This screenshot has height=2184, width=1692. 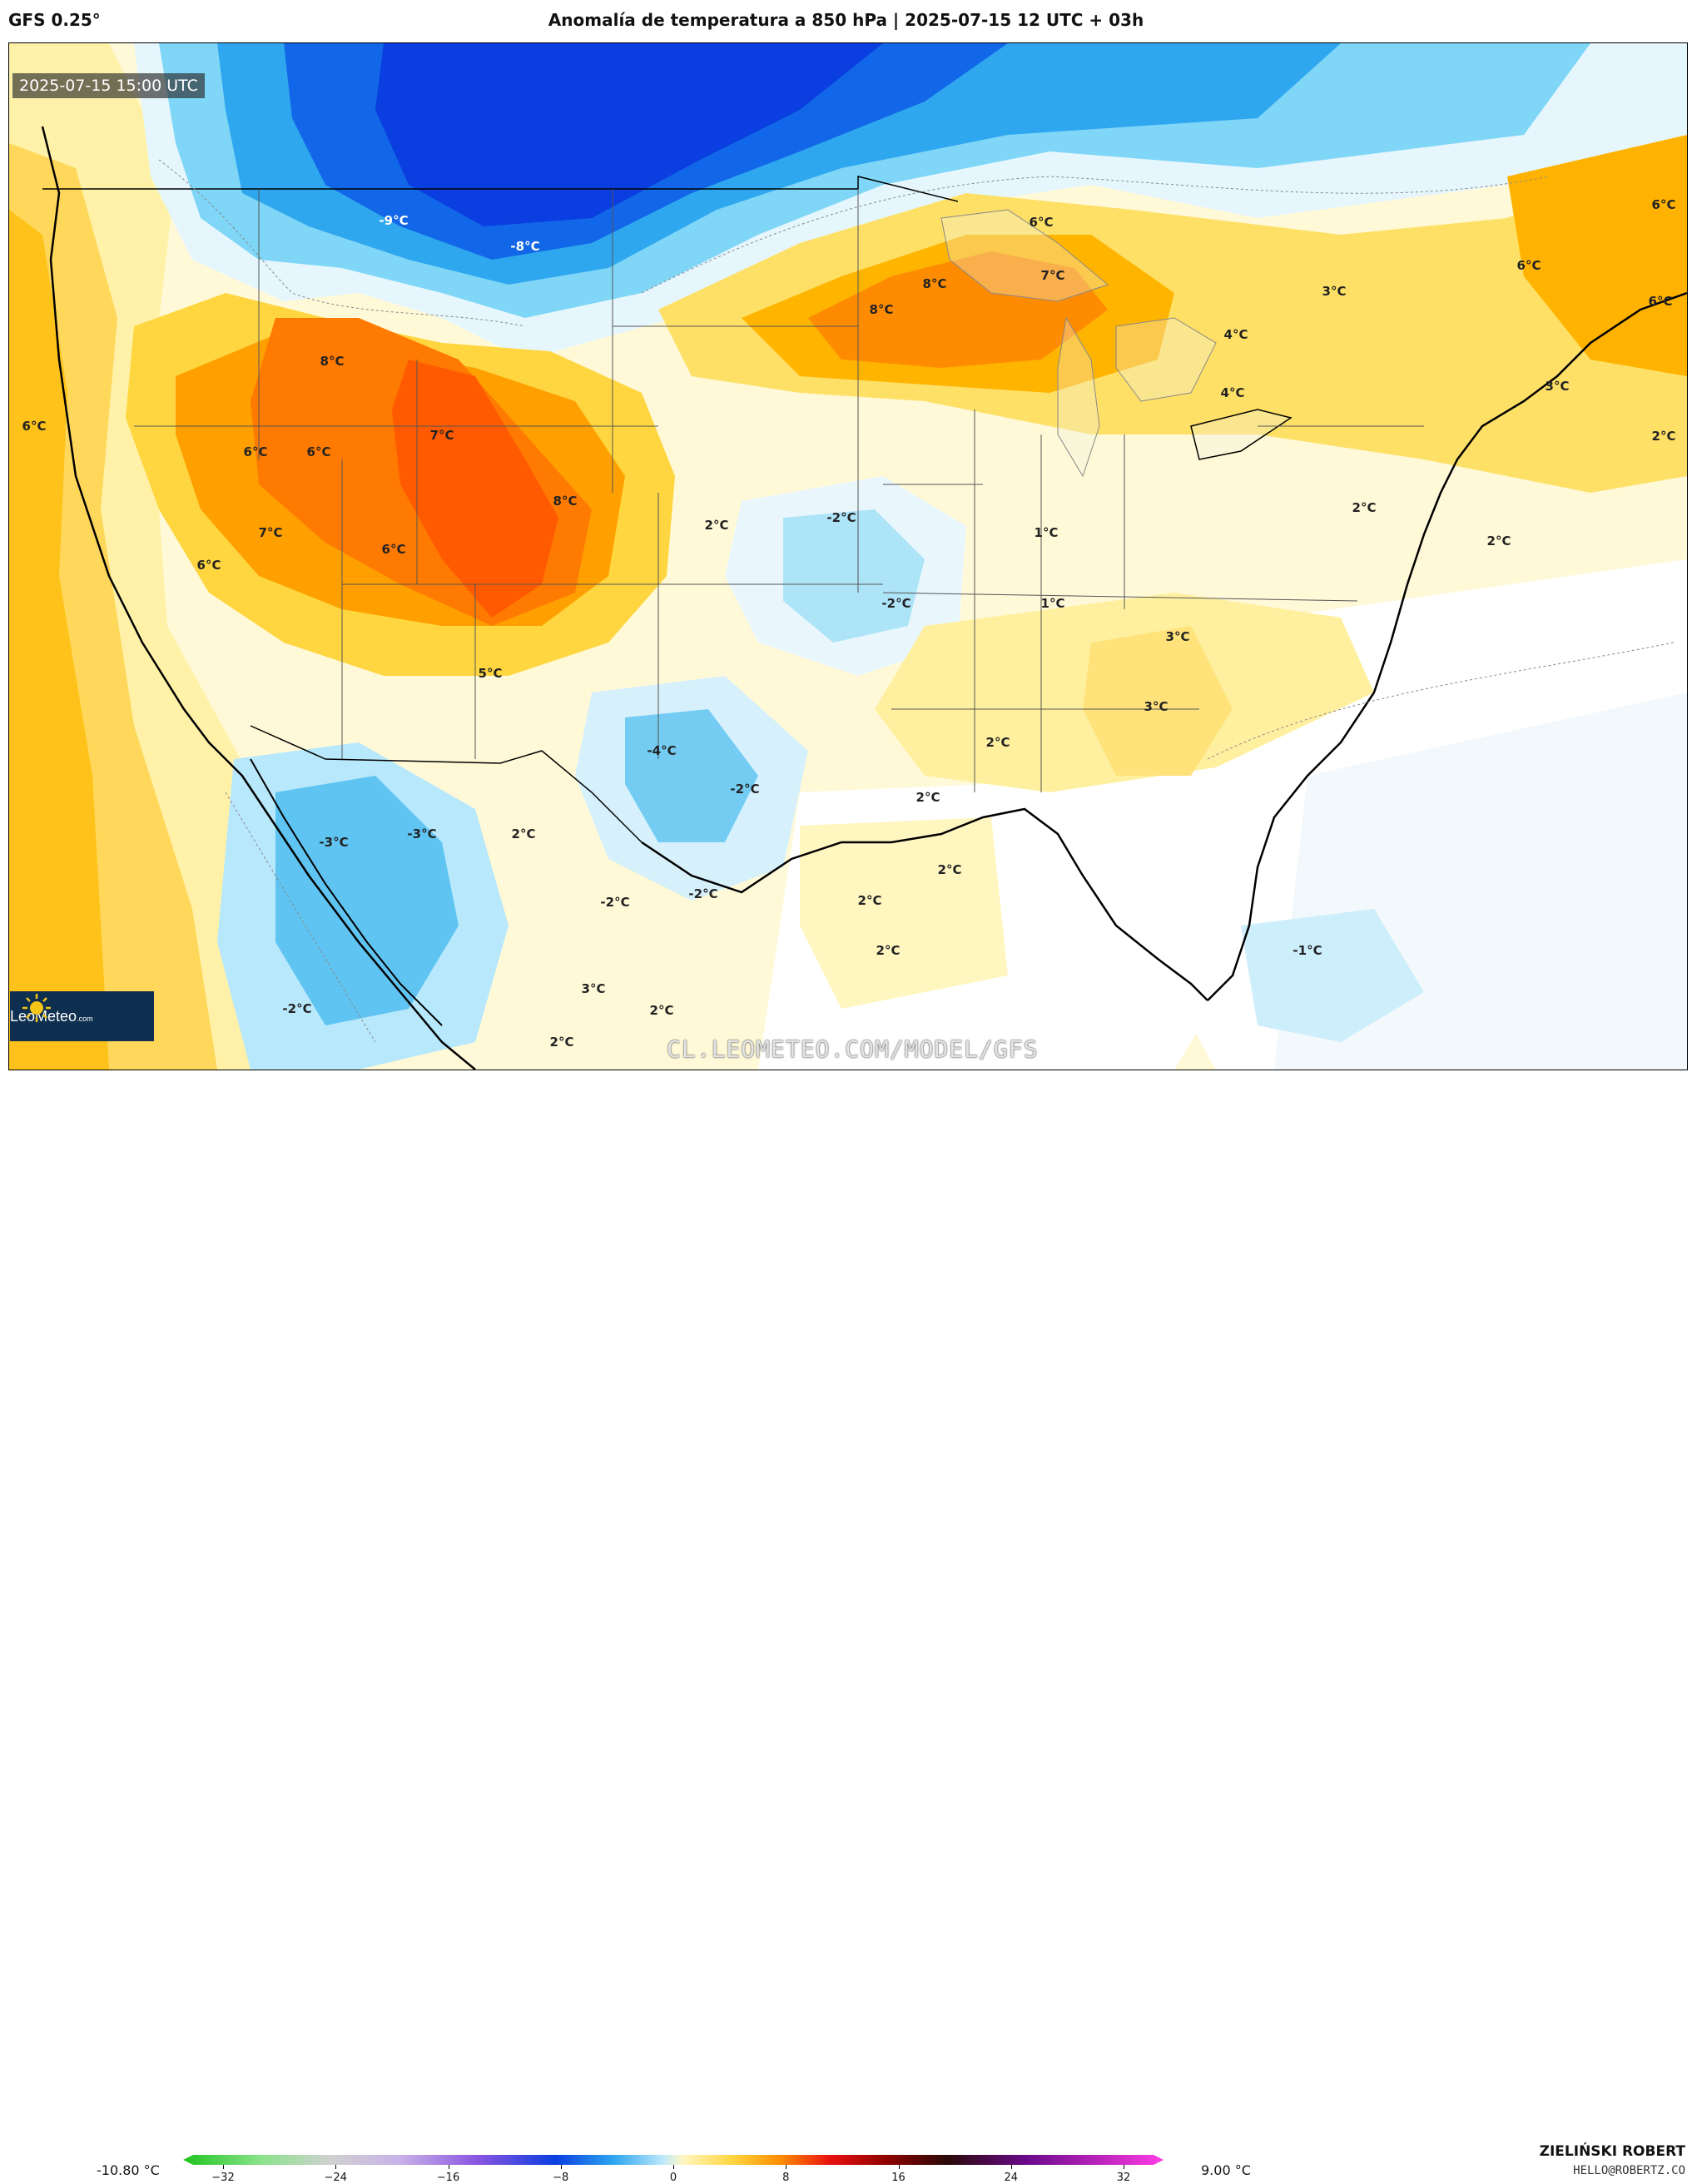 I want to click on temp-label: -8°C, so click(x=525, y=246).